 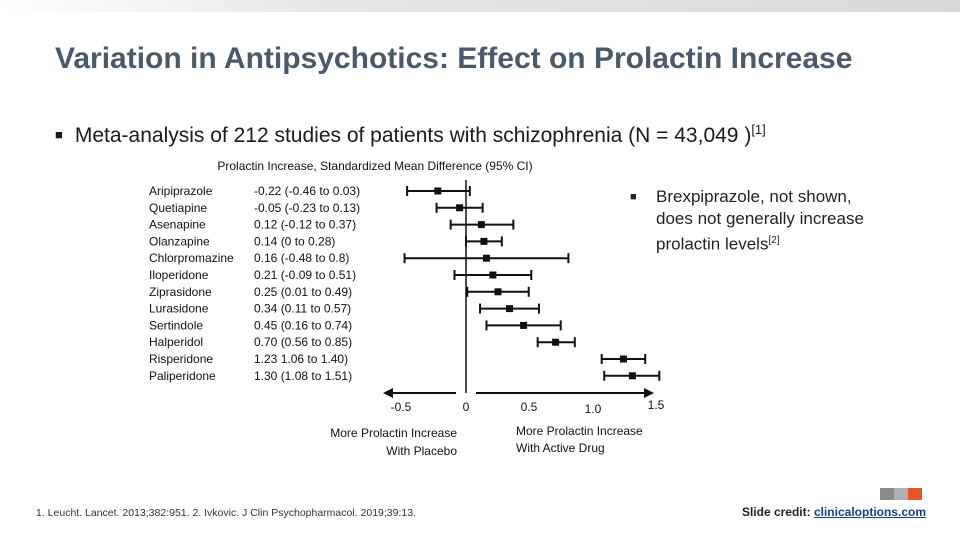 What do you see at coordinates (176, 325) in the screenshot?
I see `drug-label: Sertindole` at bounding box center [176, 325].